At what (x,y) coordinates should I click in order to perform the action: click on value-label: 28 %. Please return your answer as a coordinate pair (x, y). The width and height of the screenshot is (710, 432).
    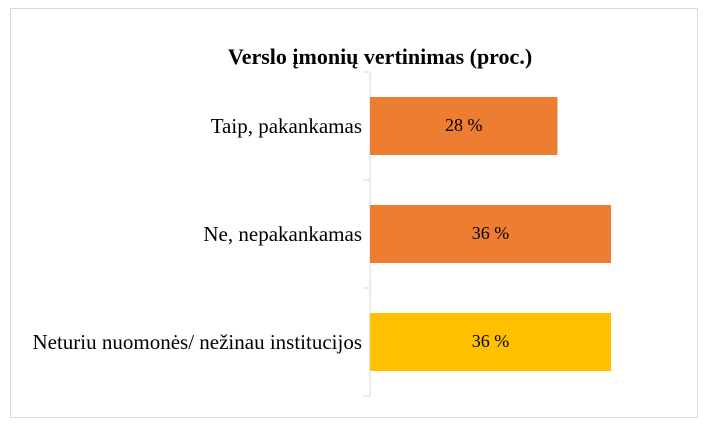
    Looking at the image, I should click on (464, 125).